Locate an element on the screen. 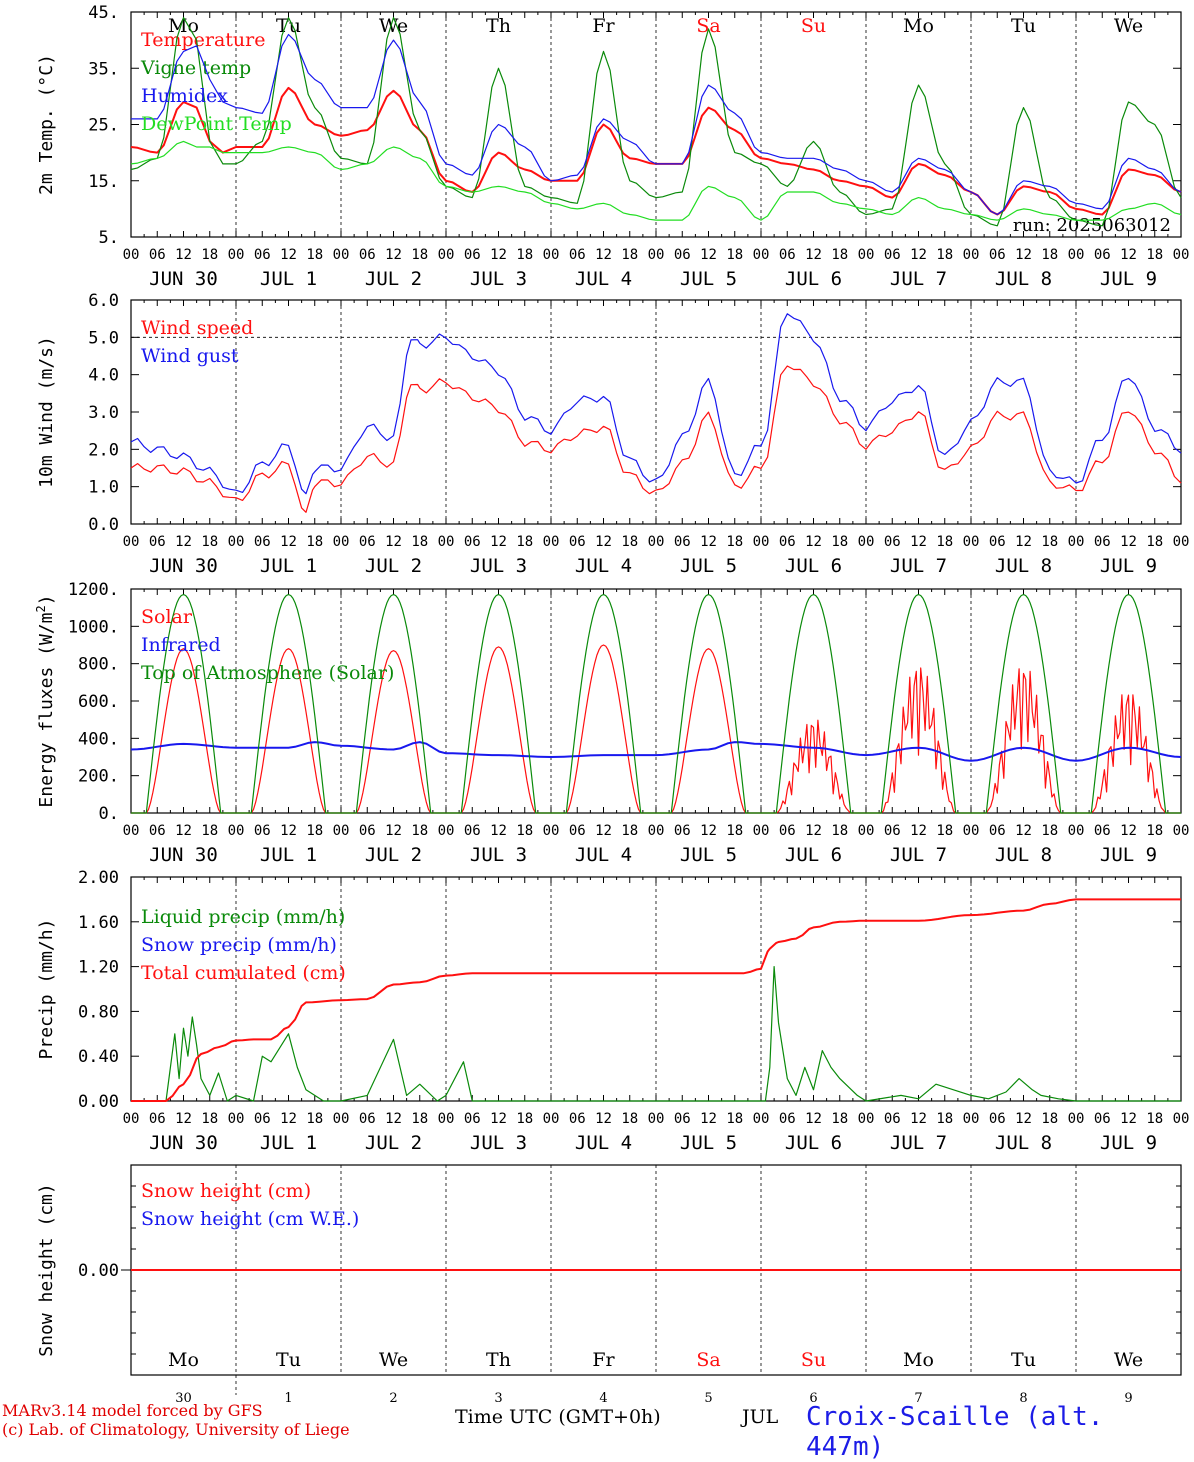 Image resolution: width=1194 pixels, height=1462 pixels. snow-weekday-label: Tu is located at coordinates (288, 1360).